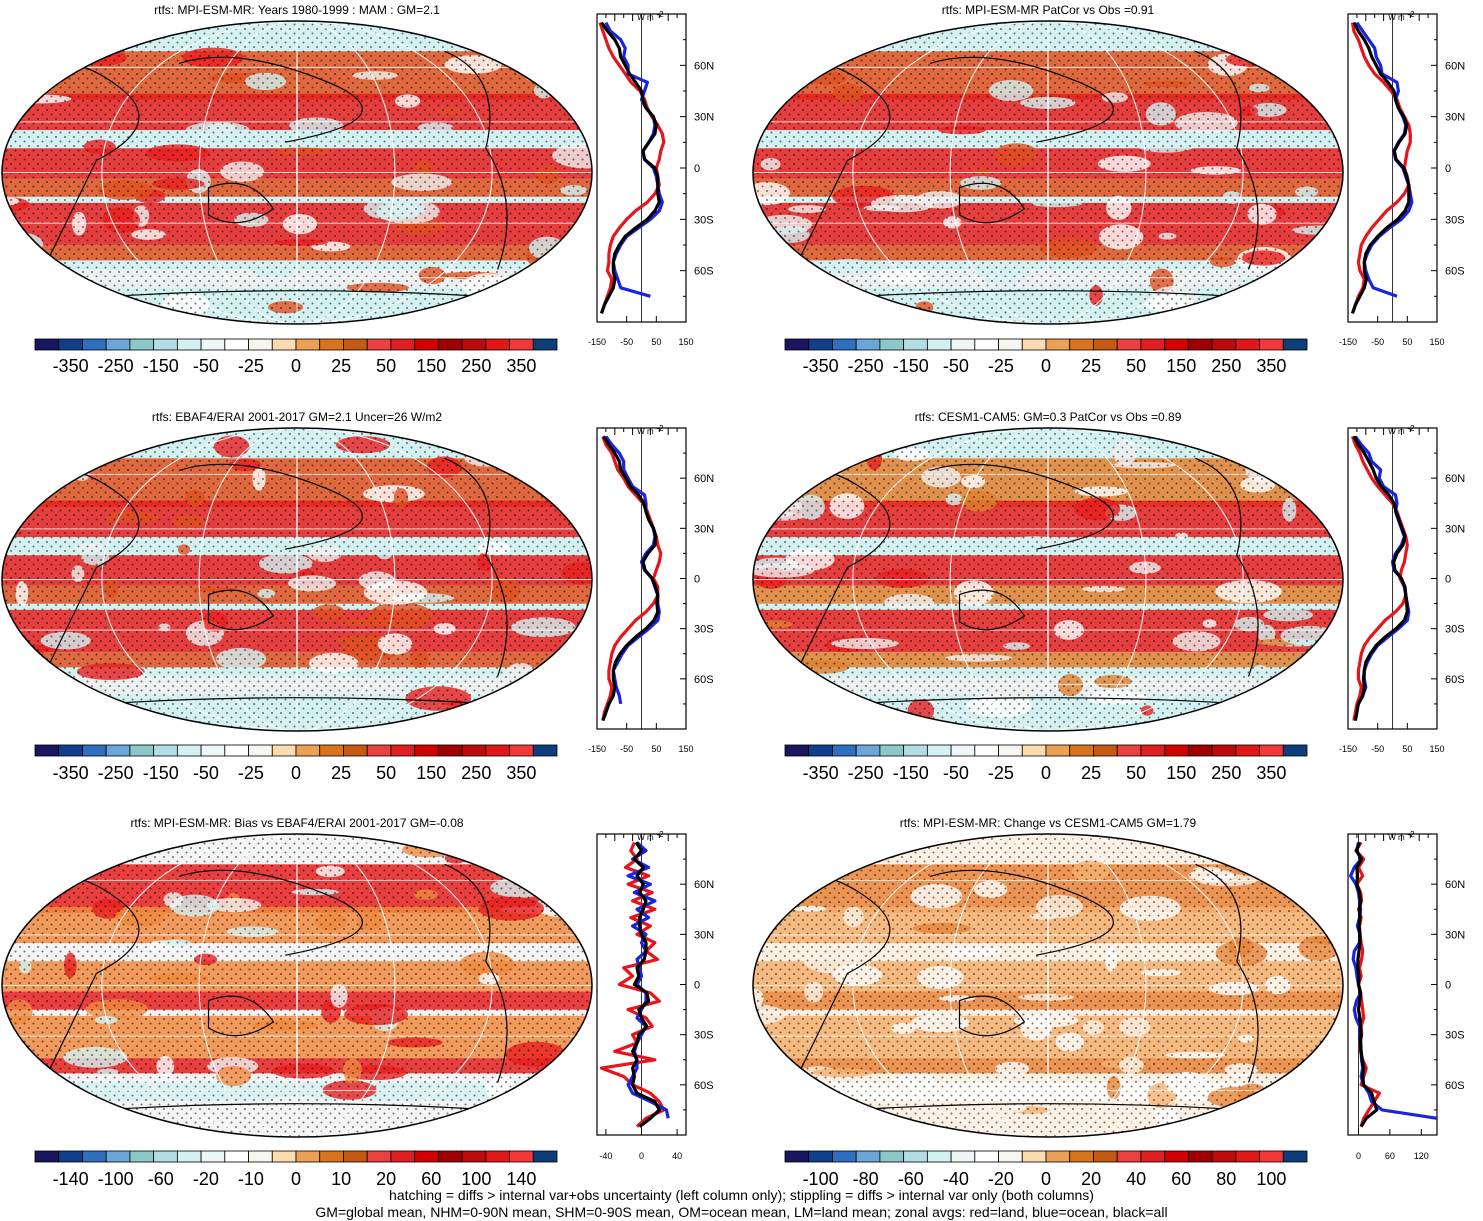  I want to click on colorbar-tick-label: 0, so click(1046, 366).